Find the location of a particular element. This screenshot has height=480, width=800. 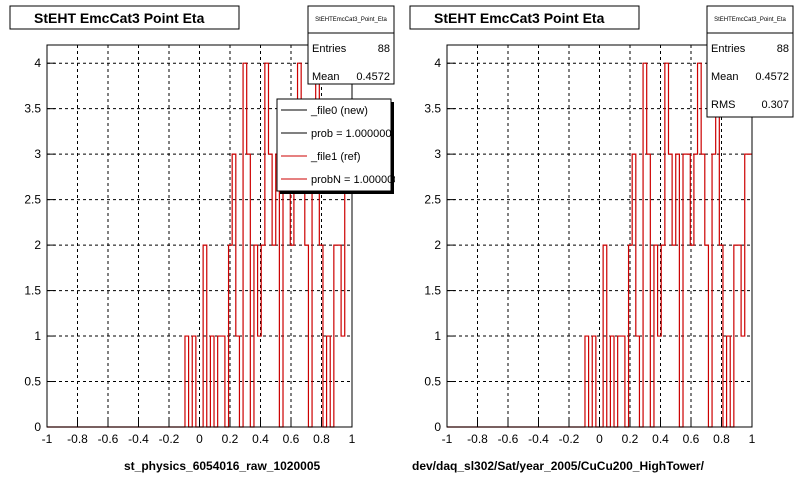

legend-label: probN = 1.000000 is located at coordinates (355, 180).